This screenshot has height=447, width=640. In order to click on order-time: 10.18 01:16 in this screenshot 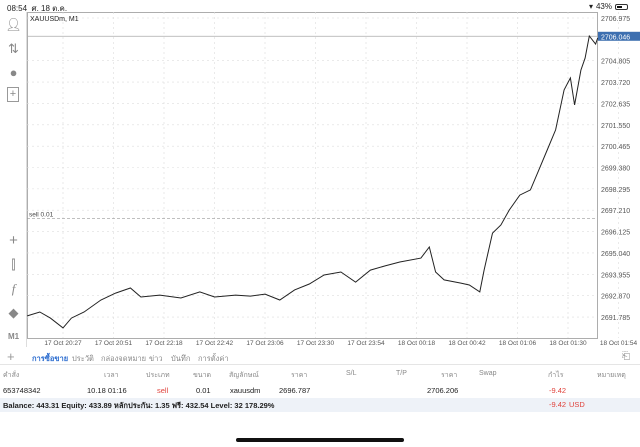, I will do `click(107, 390)`.